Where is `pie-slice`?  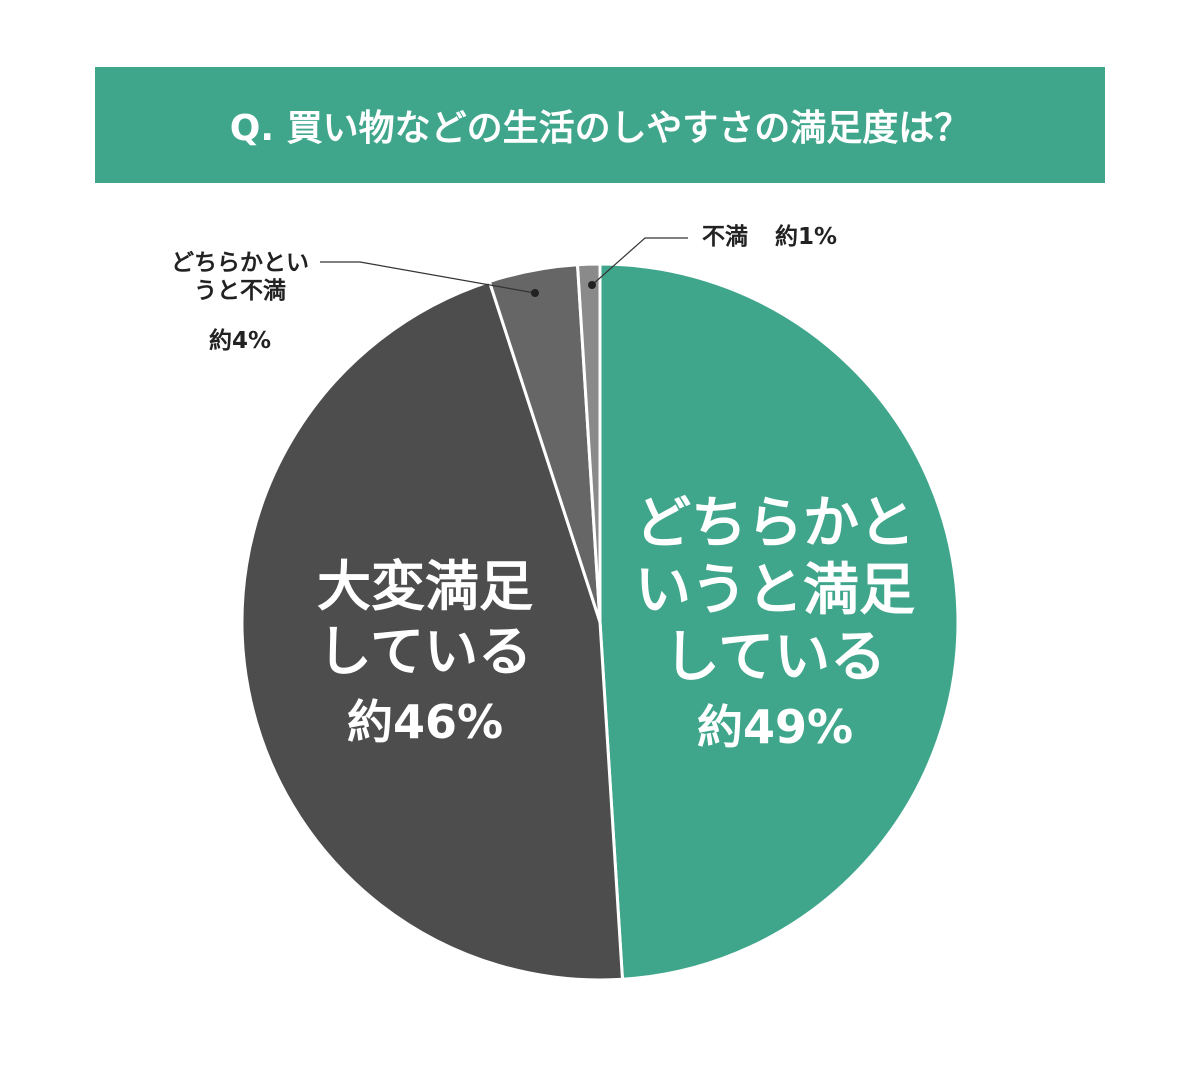 pie-slice is located at coordinates (588, 442).